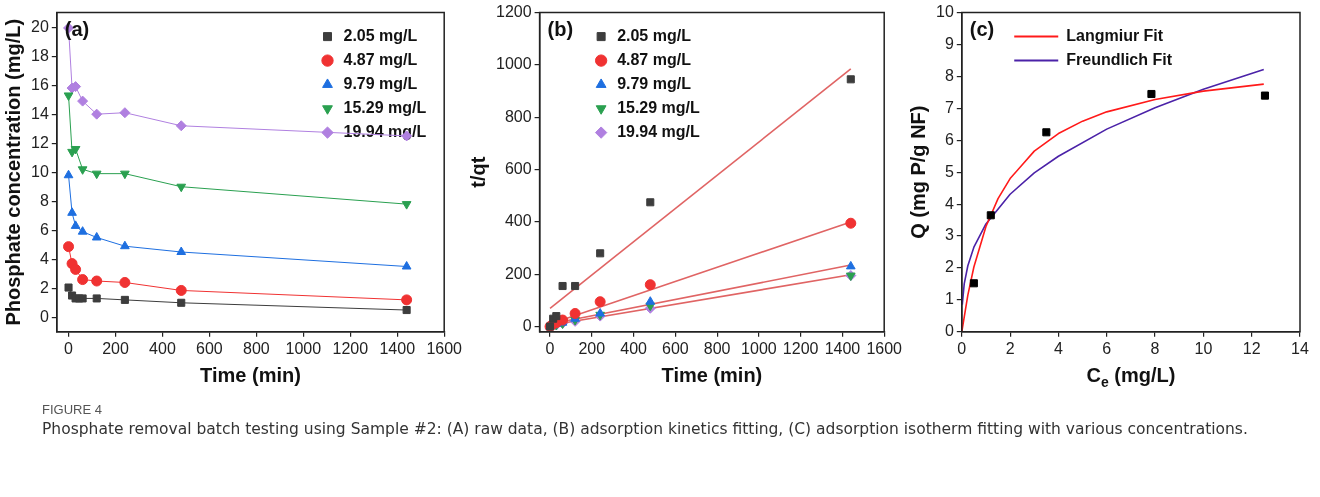  I want to click on x-tick-label: 14, so click(1300, 348).